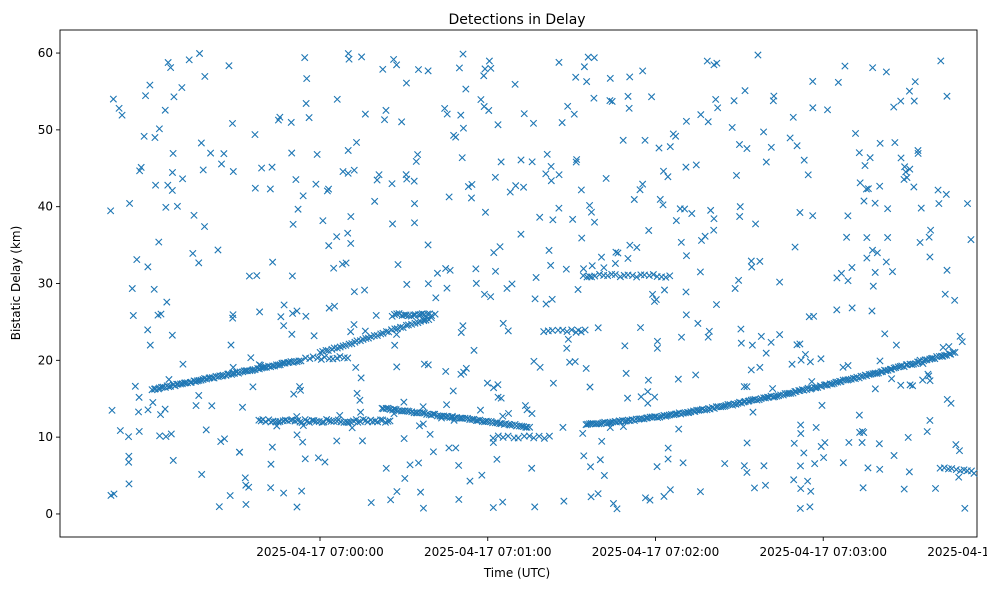 The height and width of the screenshot is (590, 987). I want to click on detection-point-band-20km, so click(348, 358).